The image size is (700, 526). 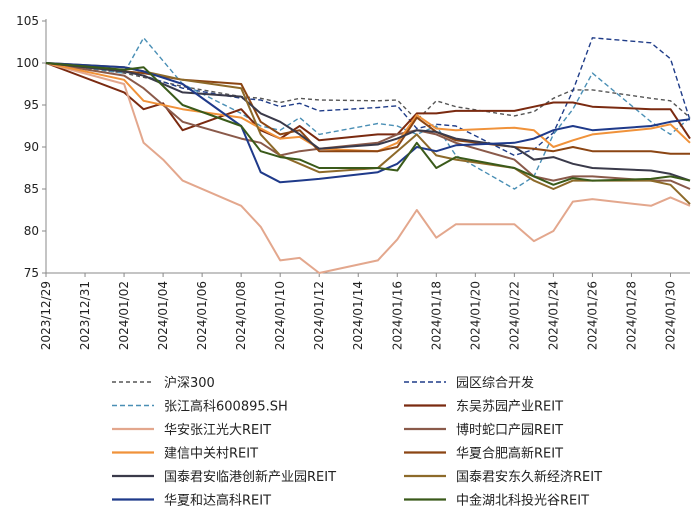 I want to click on legend-label: 国泰君安东久新经济REIT, so click(x=529, y=477).